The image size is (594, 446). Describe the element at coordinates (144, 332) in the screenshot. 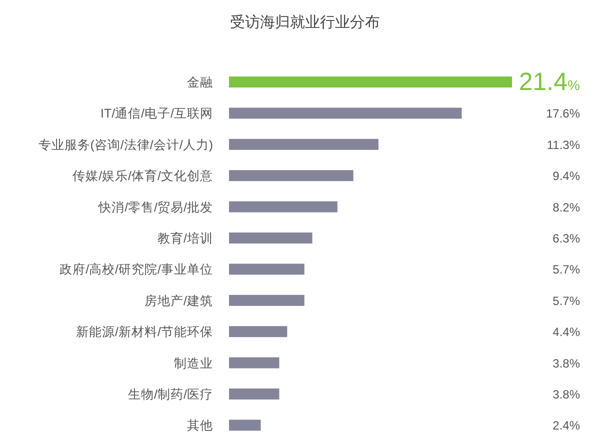

I see `category-label: 新能源/新材料/节能环保` at that location.